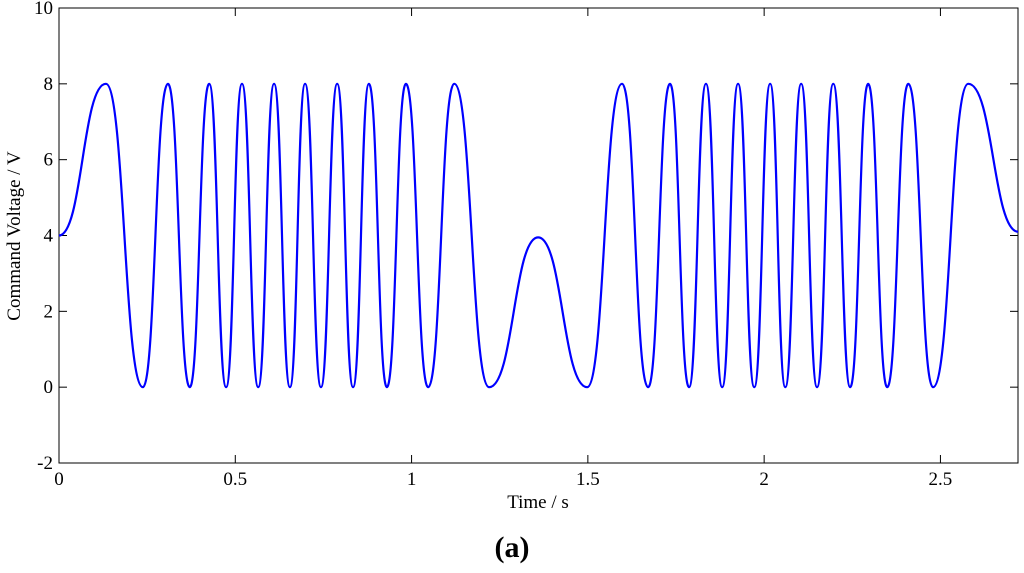  Describe the element at coordinates (49, 236) in the screenshot. I see `y-tick-label: 4` at that location.